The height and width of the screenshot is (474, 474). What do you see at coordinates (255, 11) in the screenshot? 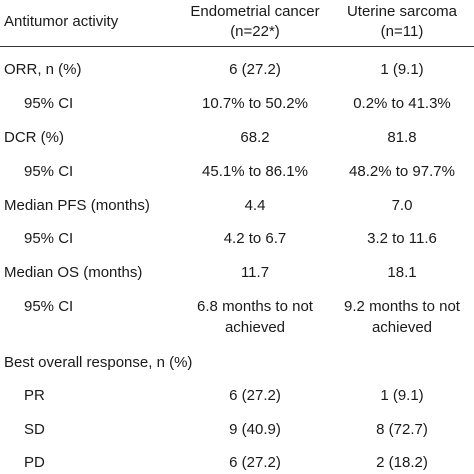
I see `header-endometrial-cancer: Endometrial cancer` at bounding box center [255, 11].